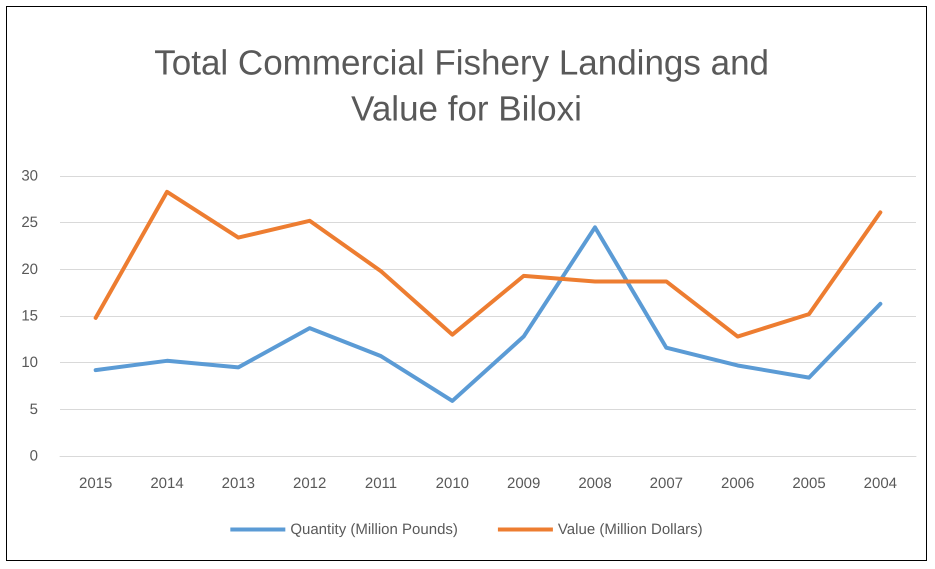 The image size is (935, 569). What do you see at coordinates (95, 483) in the screenshot?
I see `x-tick-label: 2015` at bounding box center [95, 483].